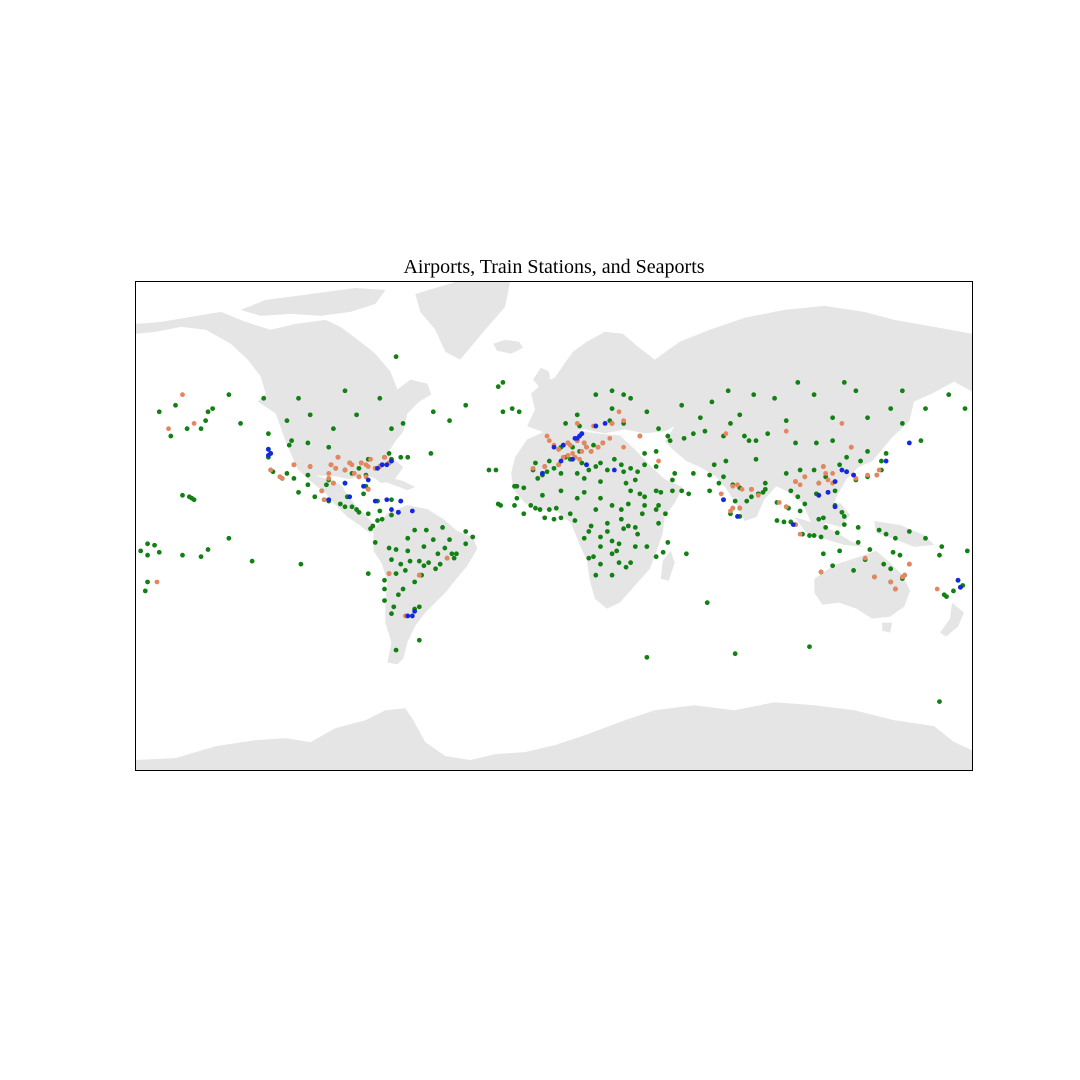  I want to click on land-tasmania, so click(887, 627).